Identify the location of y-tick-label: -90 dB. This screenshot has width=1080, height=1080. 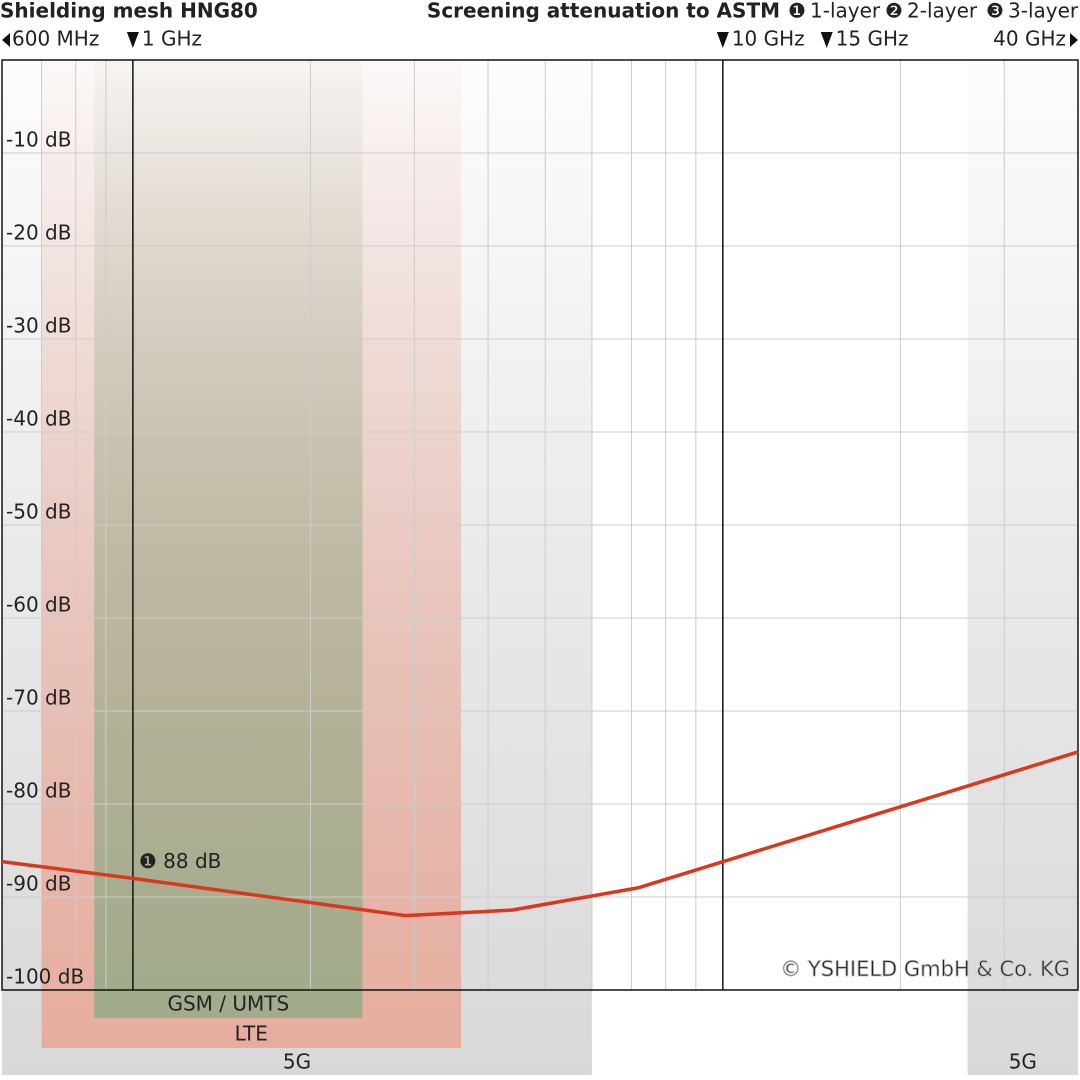
(38, 884).